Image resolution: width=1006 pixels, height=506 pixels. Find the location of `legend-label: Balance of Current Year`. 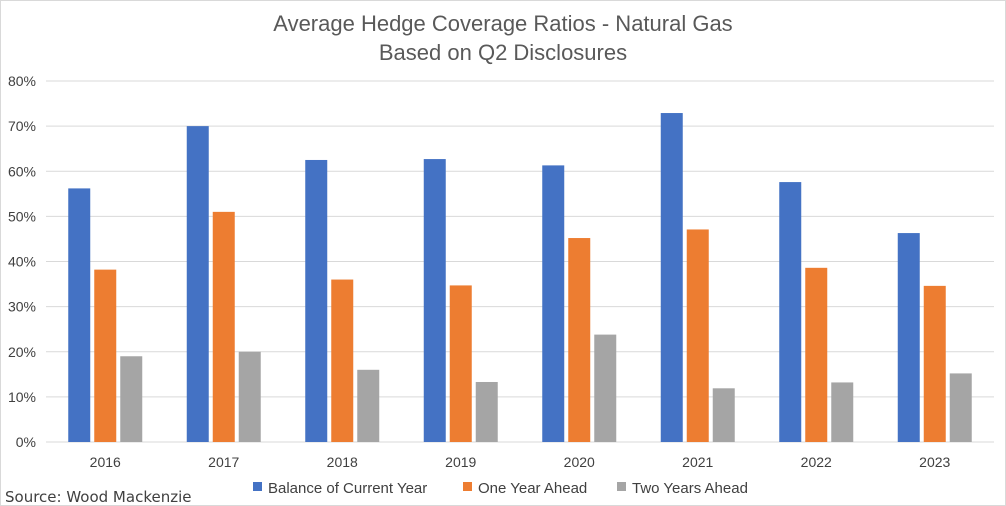

legend-label: Balance of Current Year is located at coordinates (347, 488).